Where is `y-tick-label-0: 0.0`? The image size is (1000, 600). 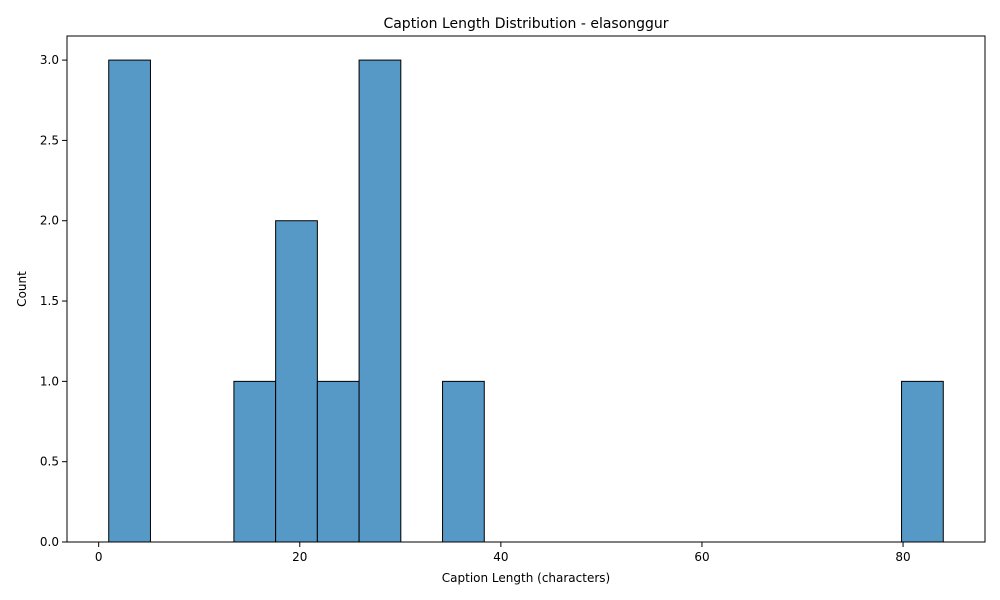 y-tick-label-0: 0.0 is located at coordinates (49, 542).